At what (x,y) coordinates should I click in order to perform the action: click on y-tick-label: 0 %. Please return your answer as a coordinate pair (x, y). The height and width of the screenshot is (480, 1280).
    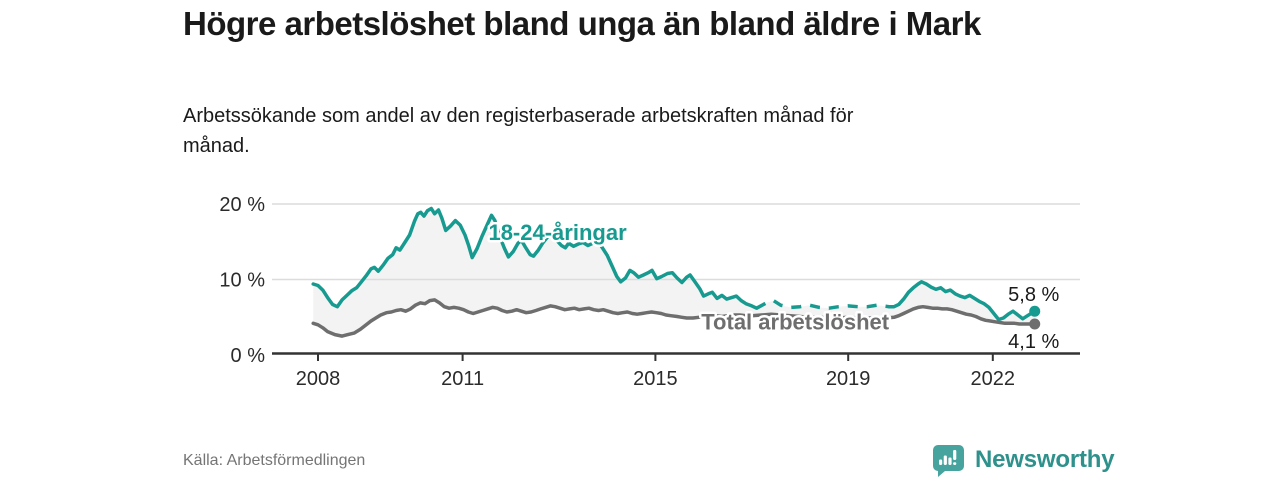
    Looking at the image, I should click on (248, 356).